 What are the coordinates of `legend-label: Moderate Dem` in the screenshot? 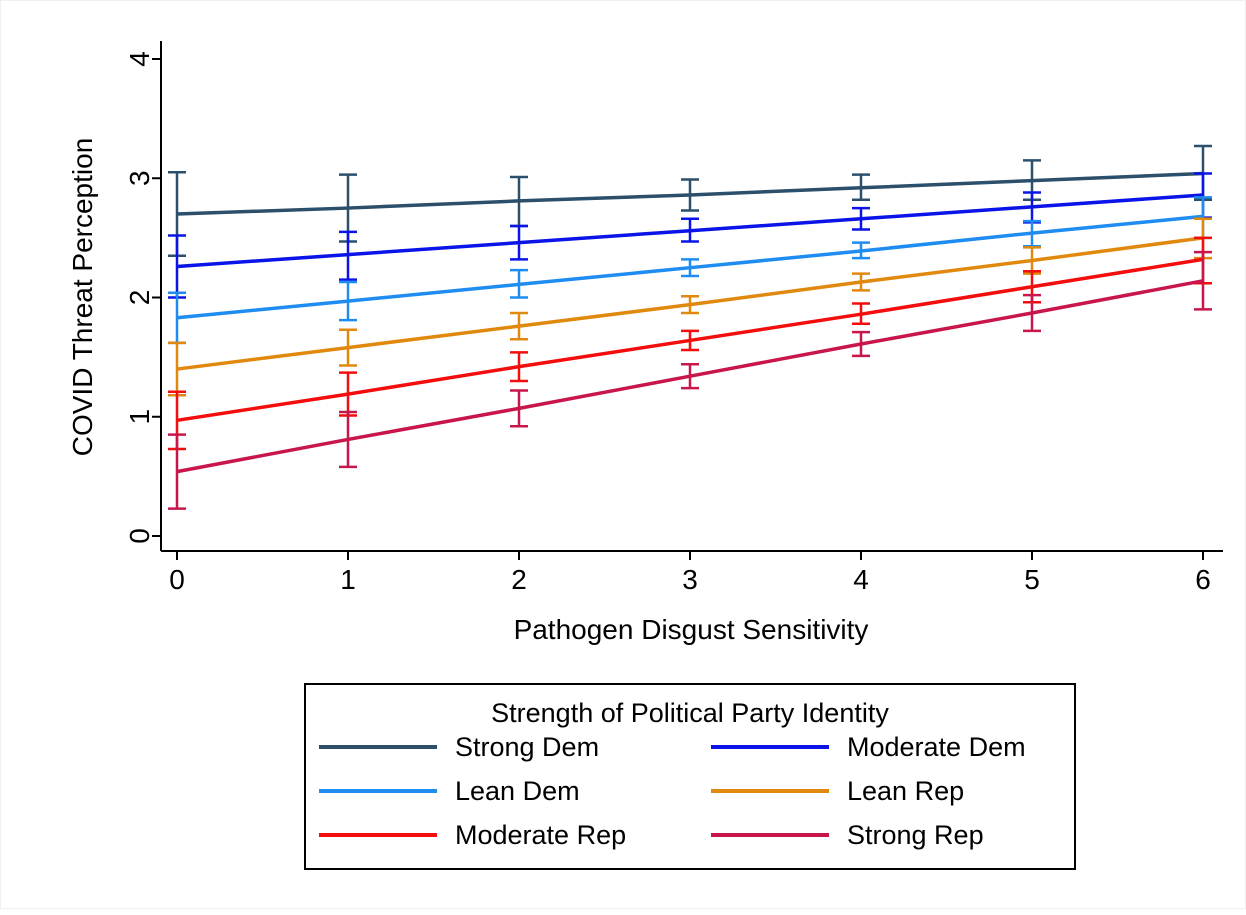 It's located at (936, 747).